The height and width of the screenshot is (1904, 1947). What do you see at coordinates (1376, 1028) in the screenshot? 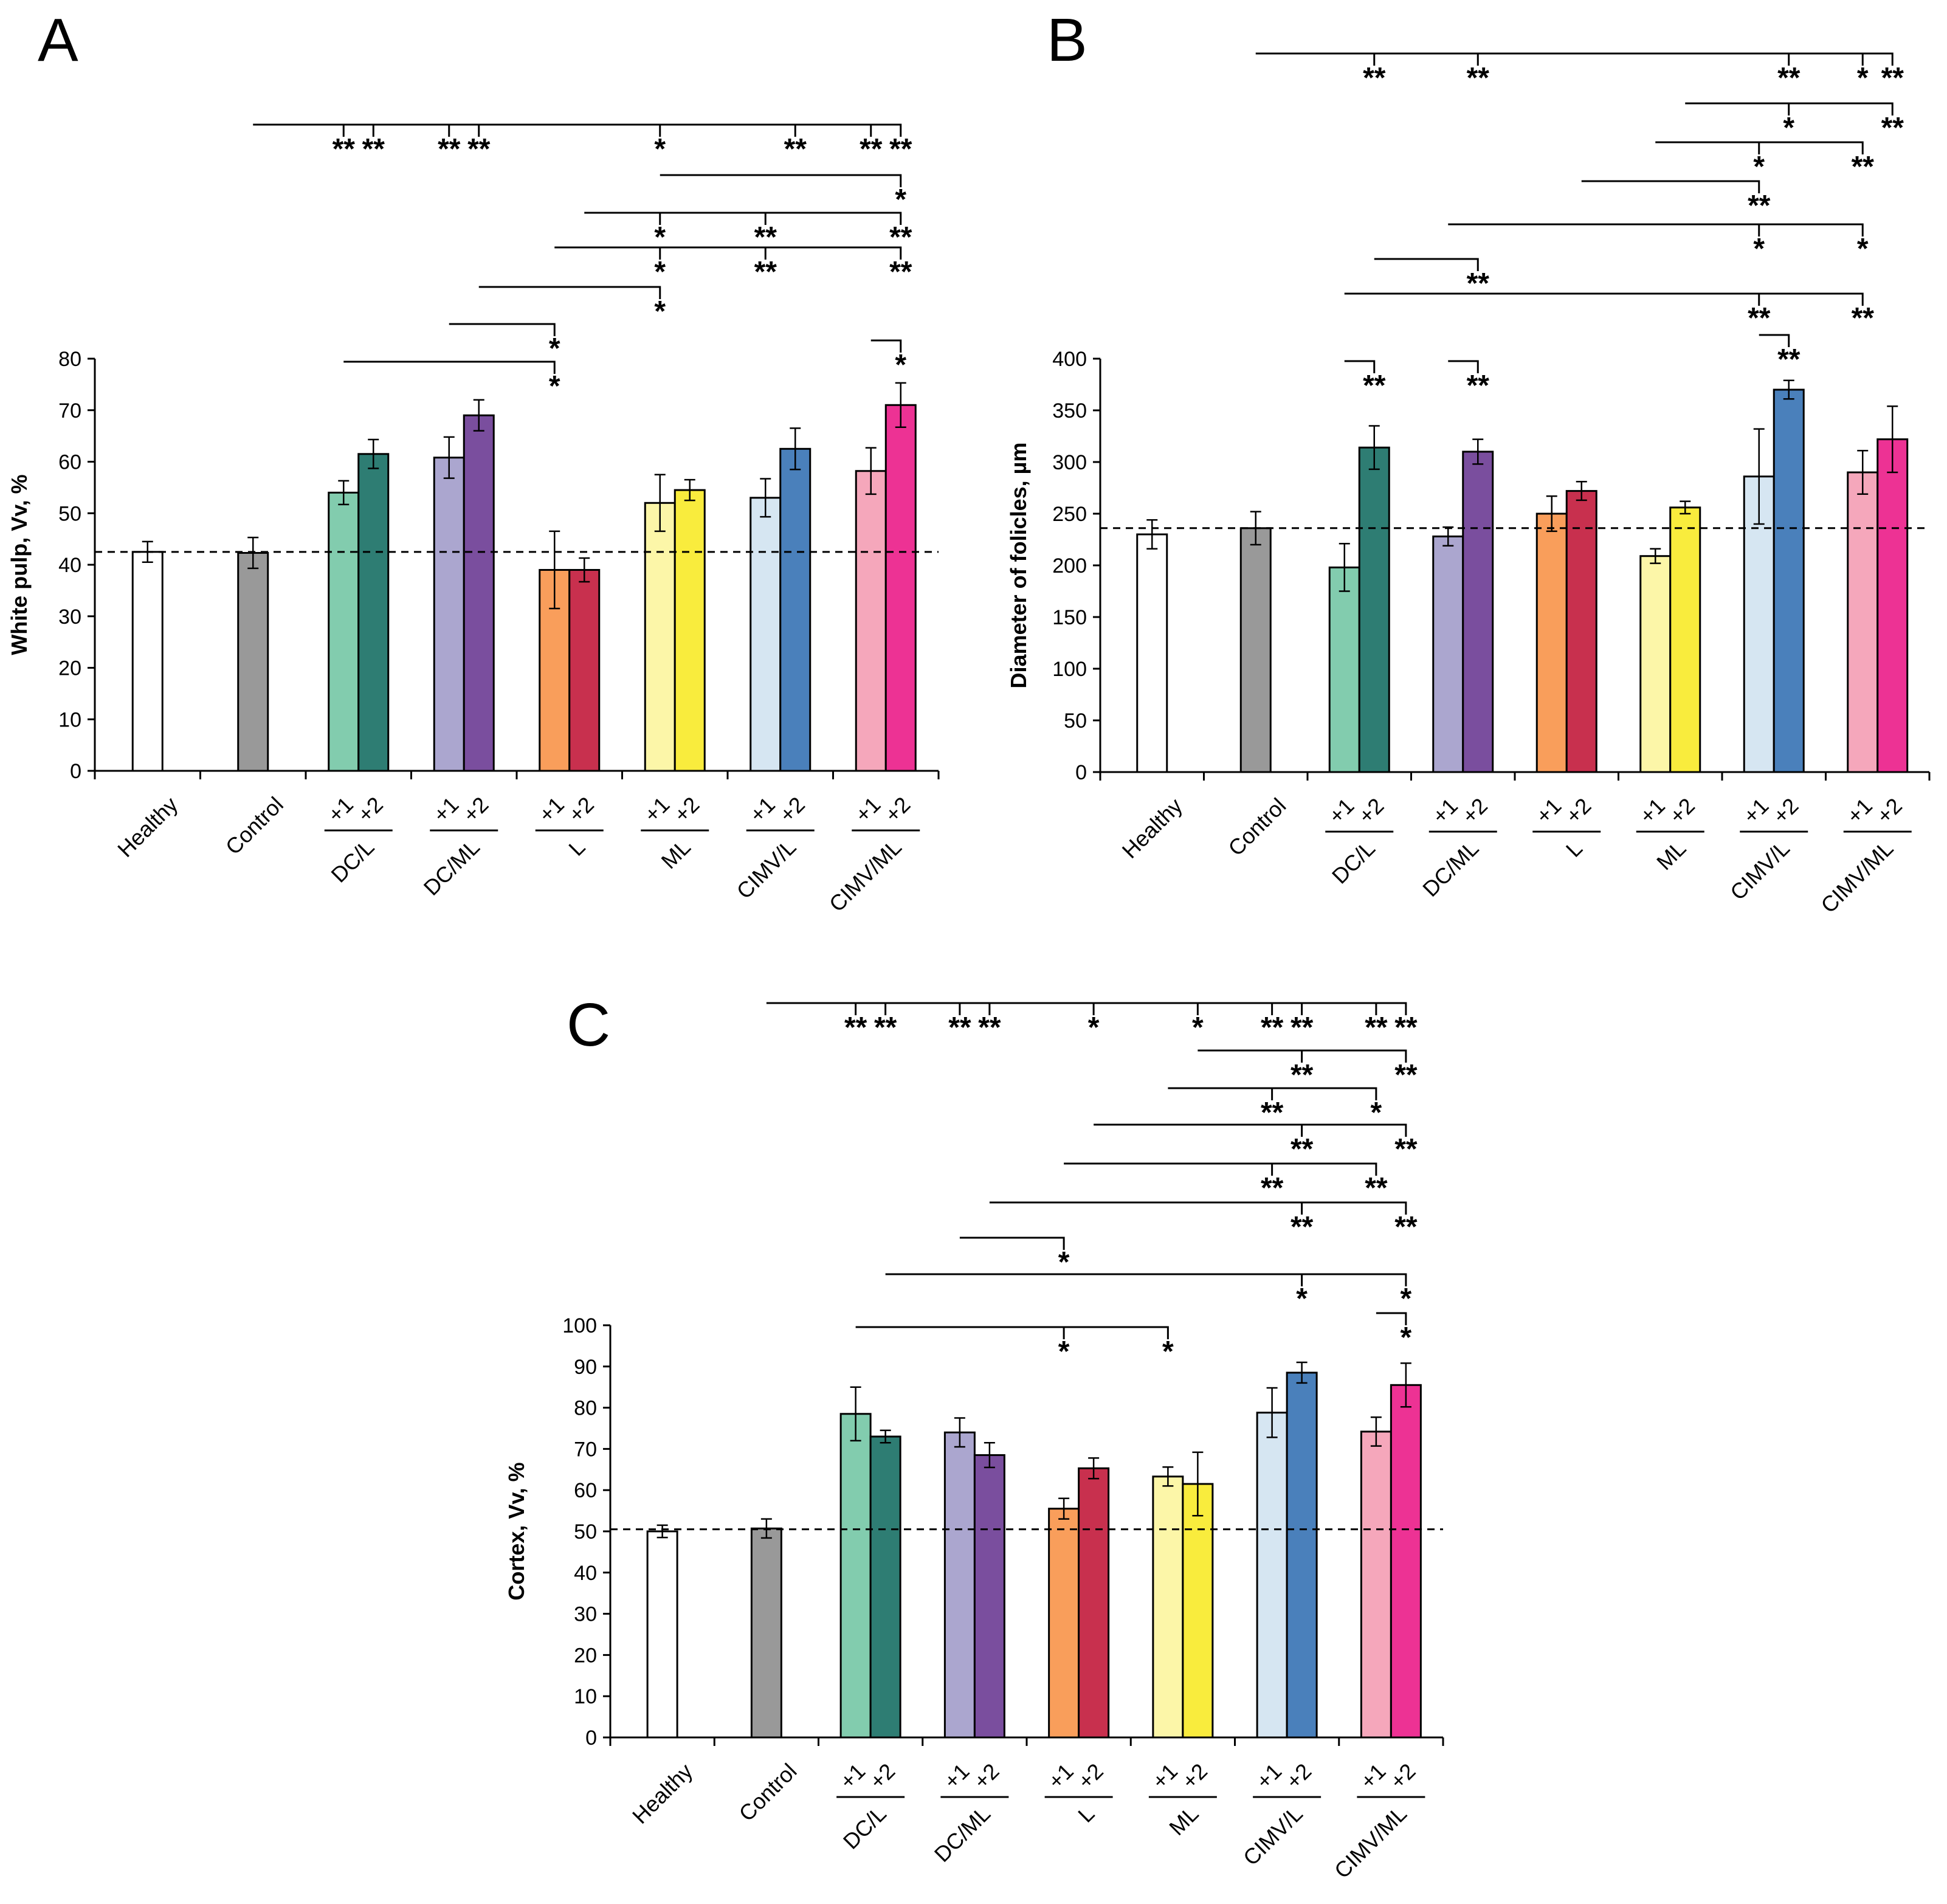
I see `significance-mark-c-0-8: **` at bounding box center [1376, 1028].